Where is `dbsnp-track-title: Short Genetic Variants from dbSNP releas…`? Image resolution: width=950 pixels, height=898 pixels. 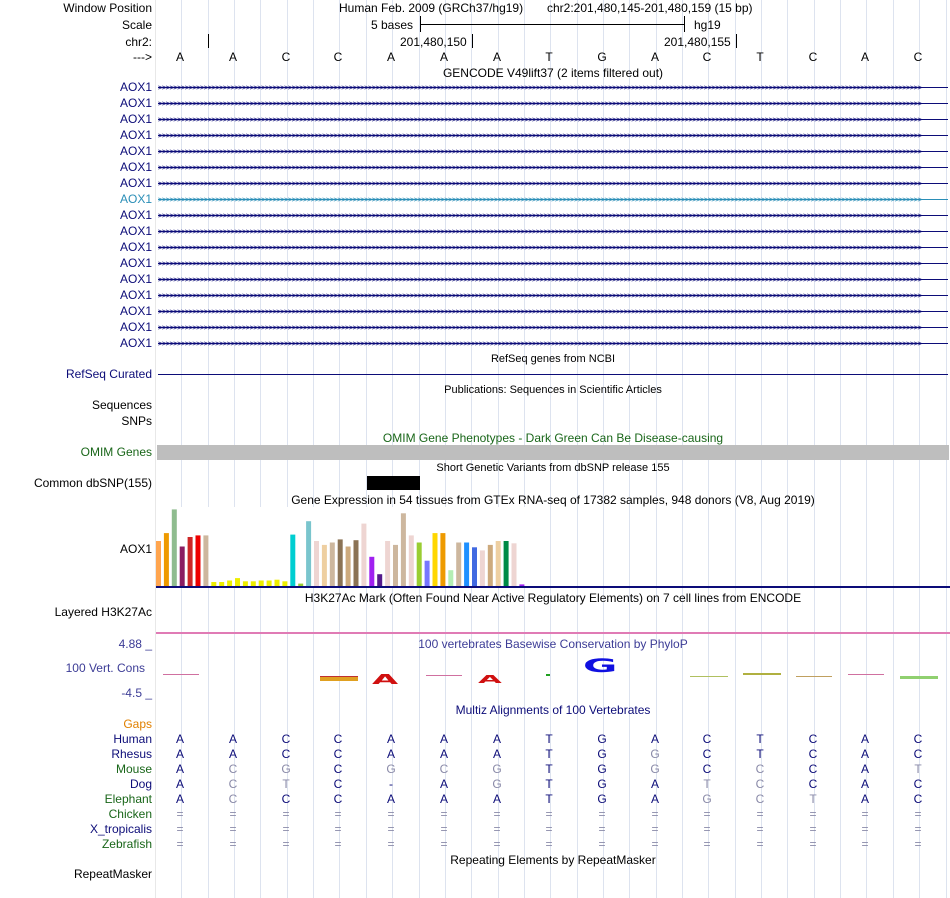
dbsnp-track-title: Short Genetic Variants from dbSNP releas… is located at coordinates (553, 468).